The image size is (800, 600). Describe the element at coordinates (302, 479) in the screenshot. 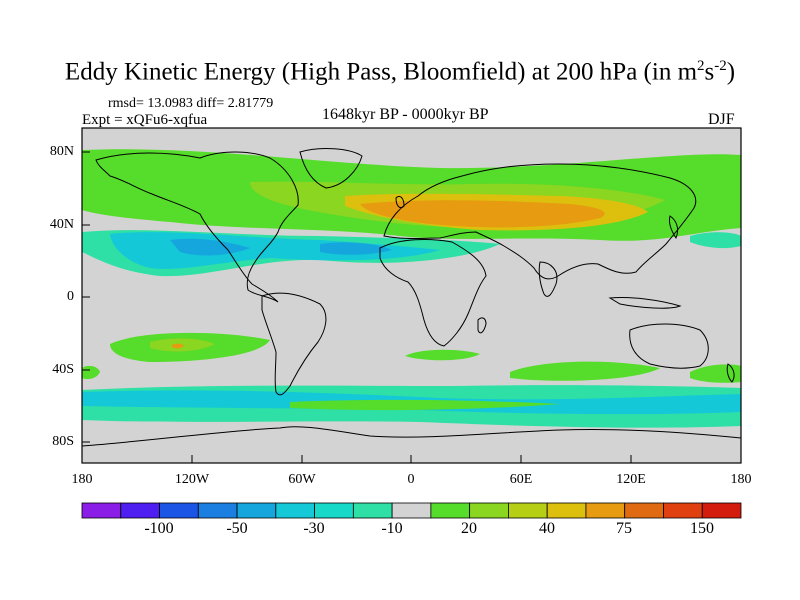

I see `x-tick-60w: 60W` at that location.